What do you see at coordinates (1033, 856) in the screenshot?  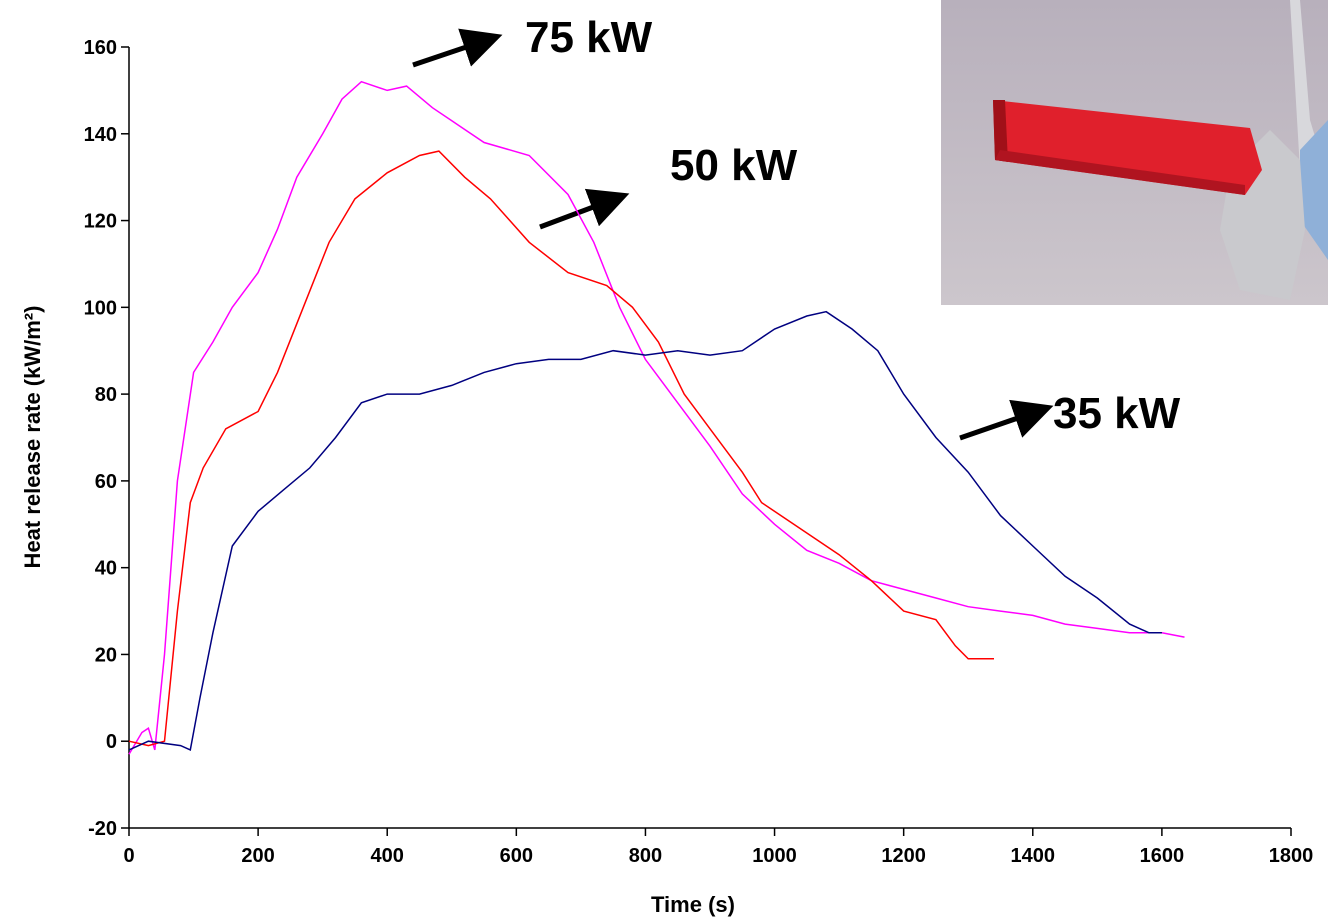 I see `x-tick-label: 1400` at bounding box center [1033, 856].